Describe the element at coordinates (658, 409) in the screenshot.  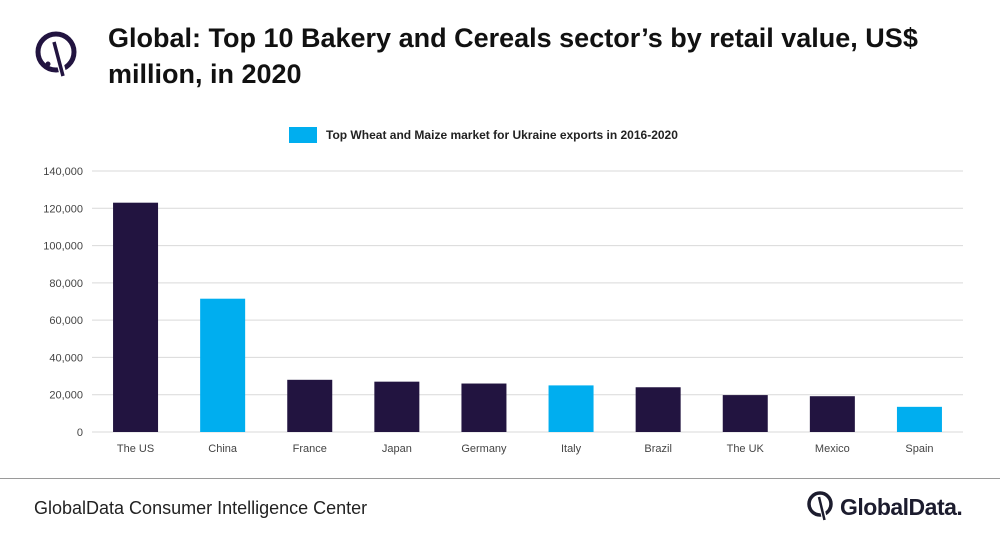
I see `bar-brazil` at that location.